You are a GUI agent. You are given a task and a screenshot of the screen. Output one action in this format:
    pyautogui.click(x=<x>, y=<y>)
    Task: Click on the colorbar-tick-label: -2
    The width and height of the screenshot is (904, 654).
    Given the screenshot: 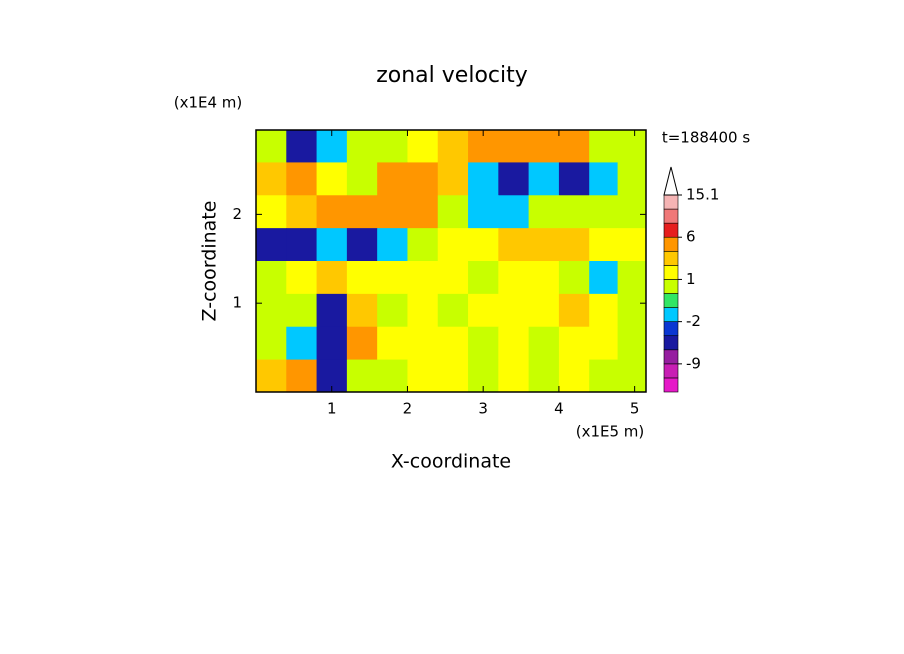 What is the action you would take?
    pyautogui.click(x=693, y=321)
    